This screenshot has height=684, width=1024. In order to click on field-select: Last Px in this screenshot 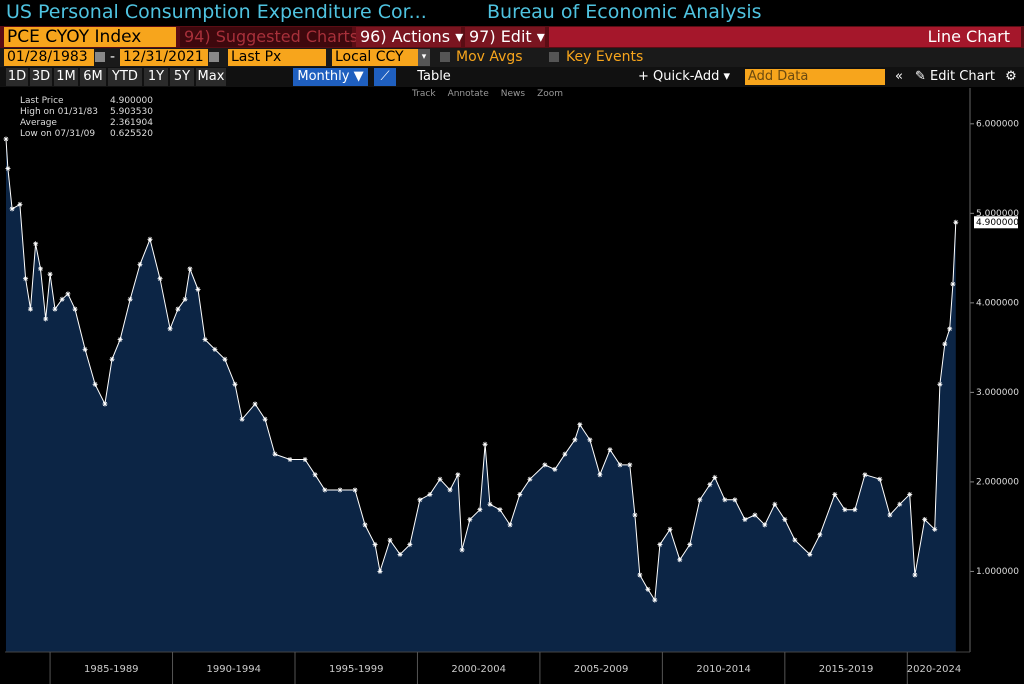, I will do `click(277, 57)`.